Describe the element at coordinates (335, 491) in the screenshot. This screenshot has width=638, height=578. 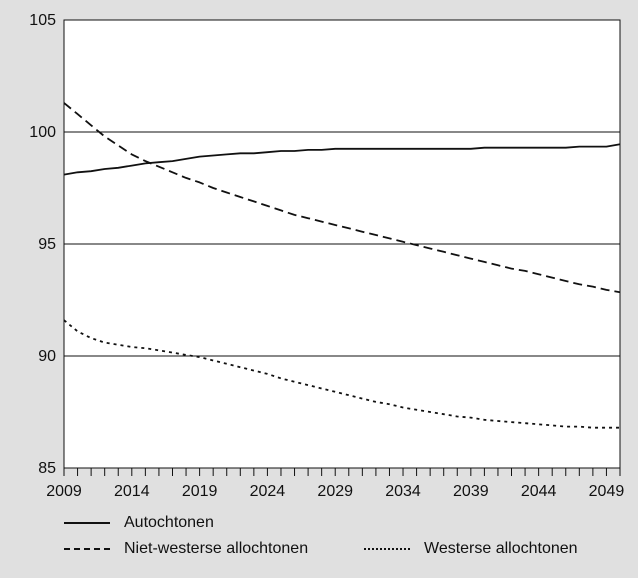
I see `x-tick-label-2029: 2029` at that location.